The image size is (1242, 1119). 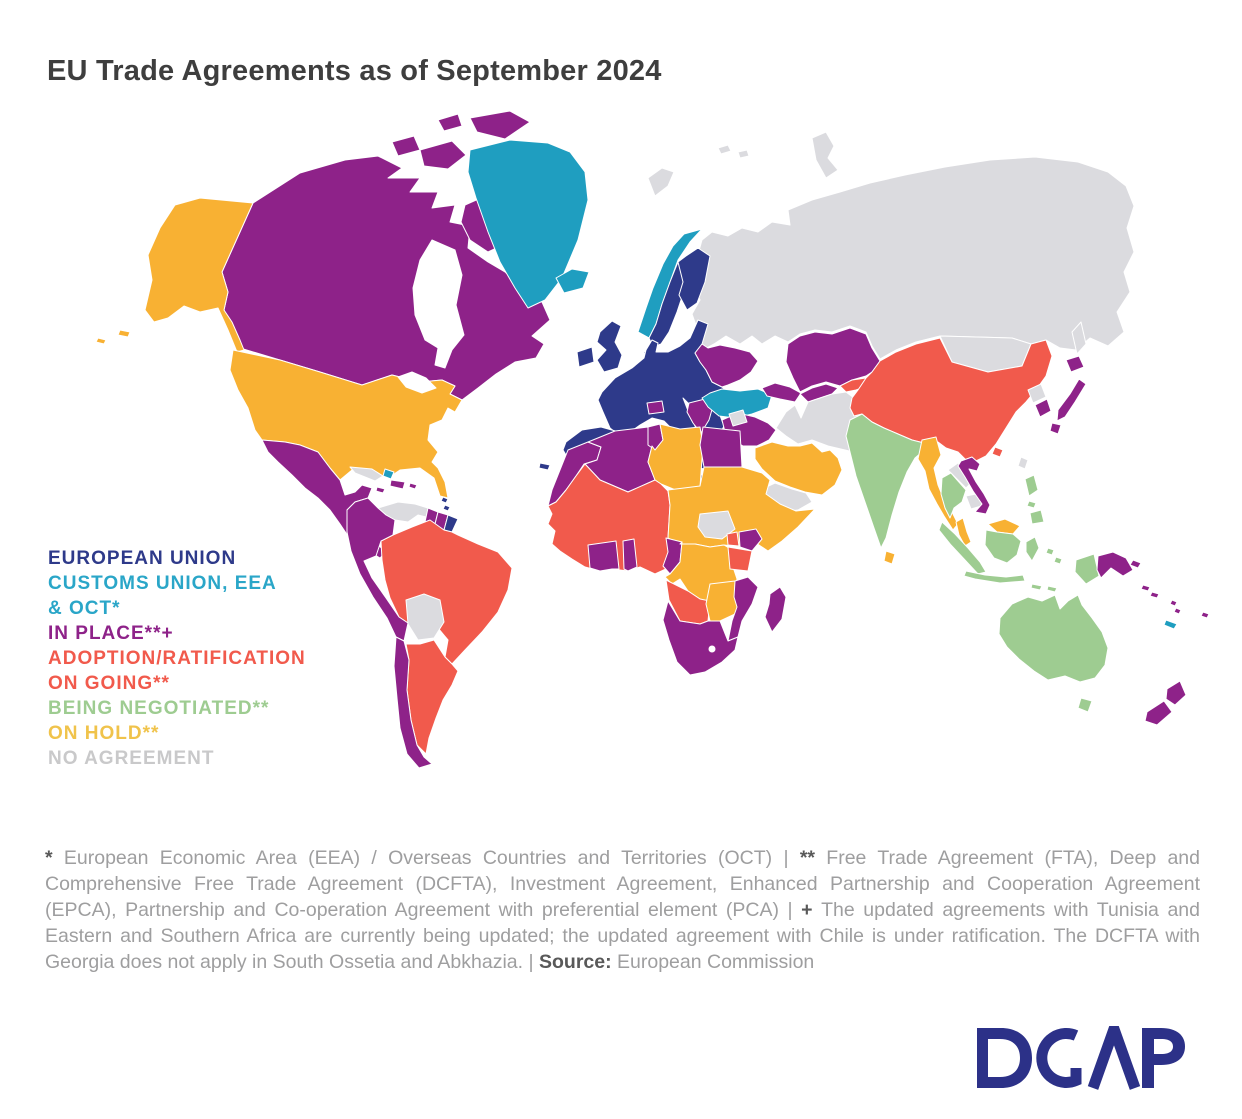 I want to click on region-iceland, so click(x=572, y=281).